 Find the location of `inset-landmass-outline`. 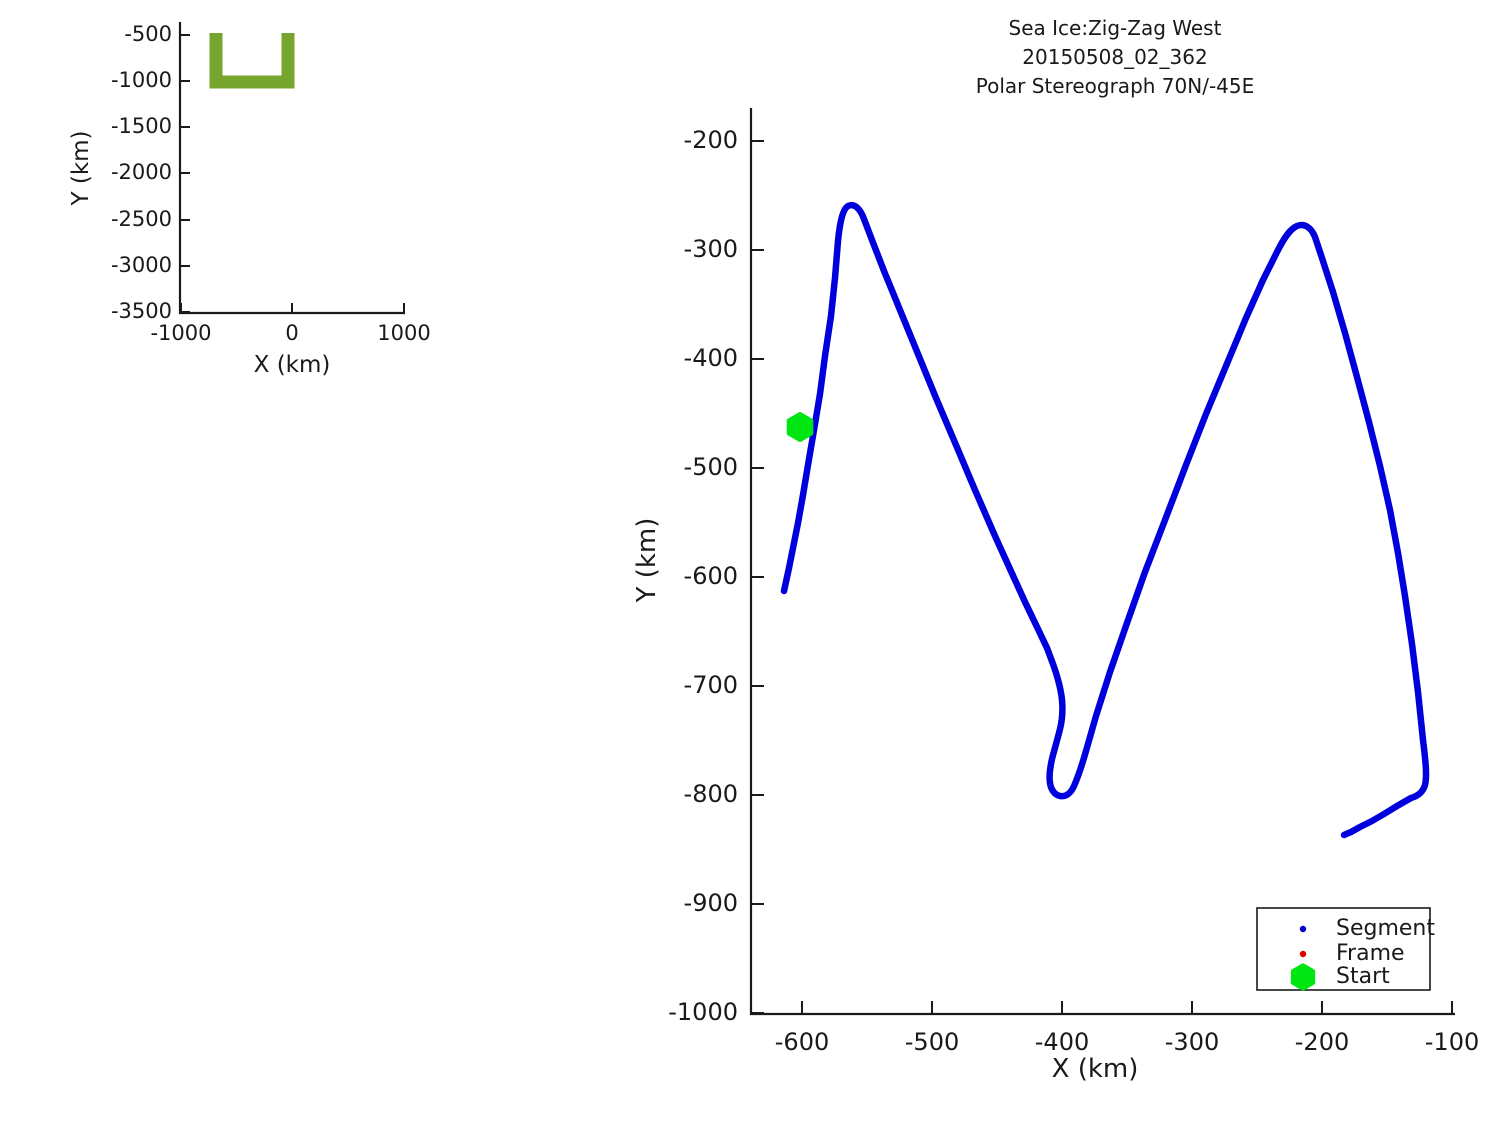

inset-landmass-outline is located at coordinates (252, 61).